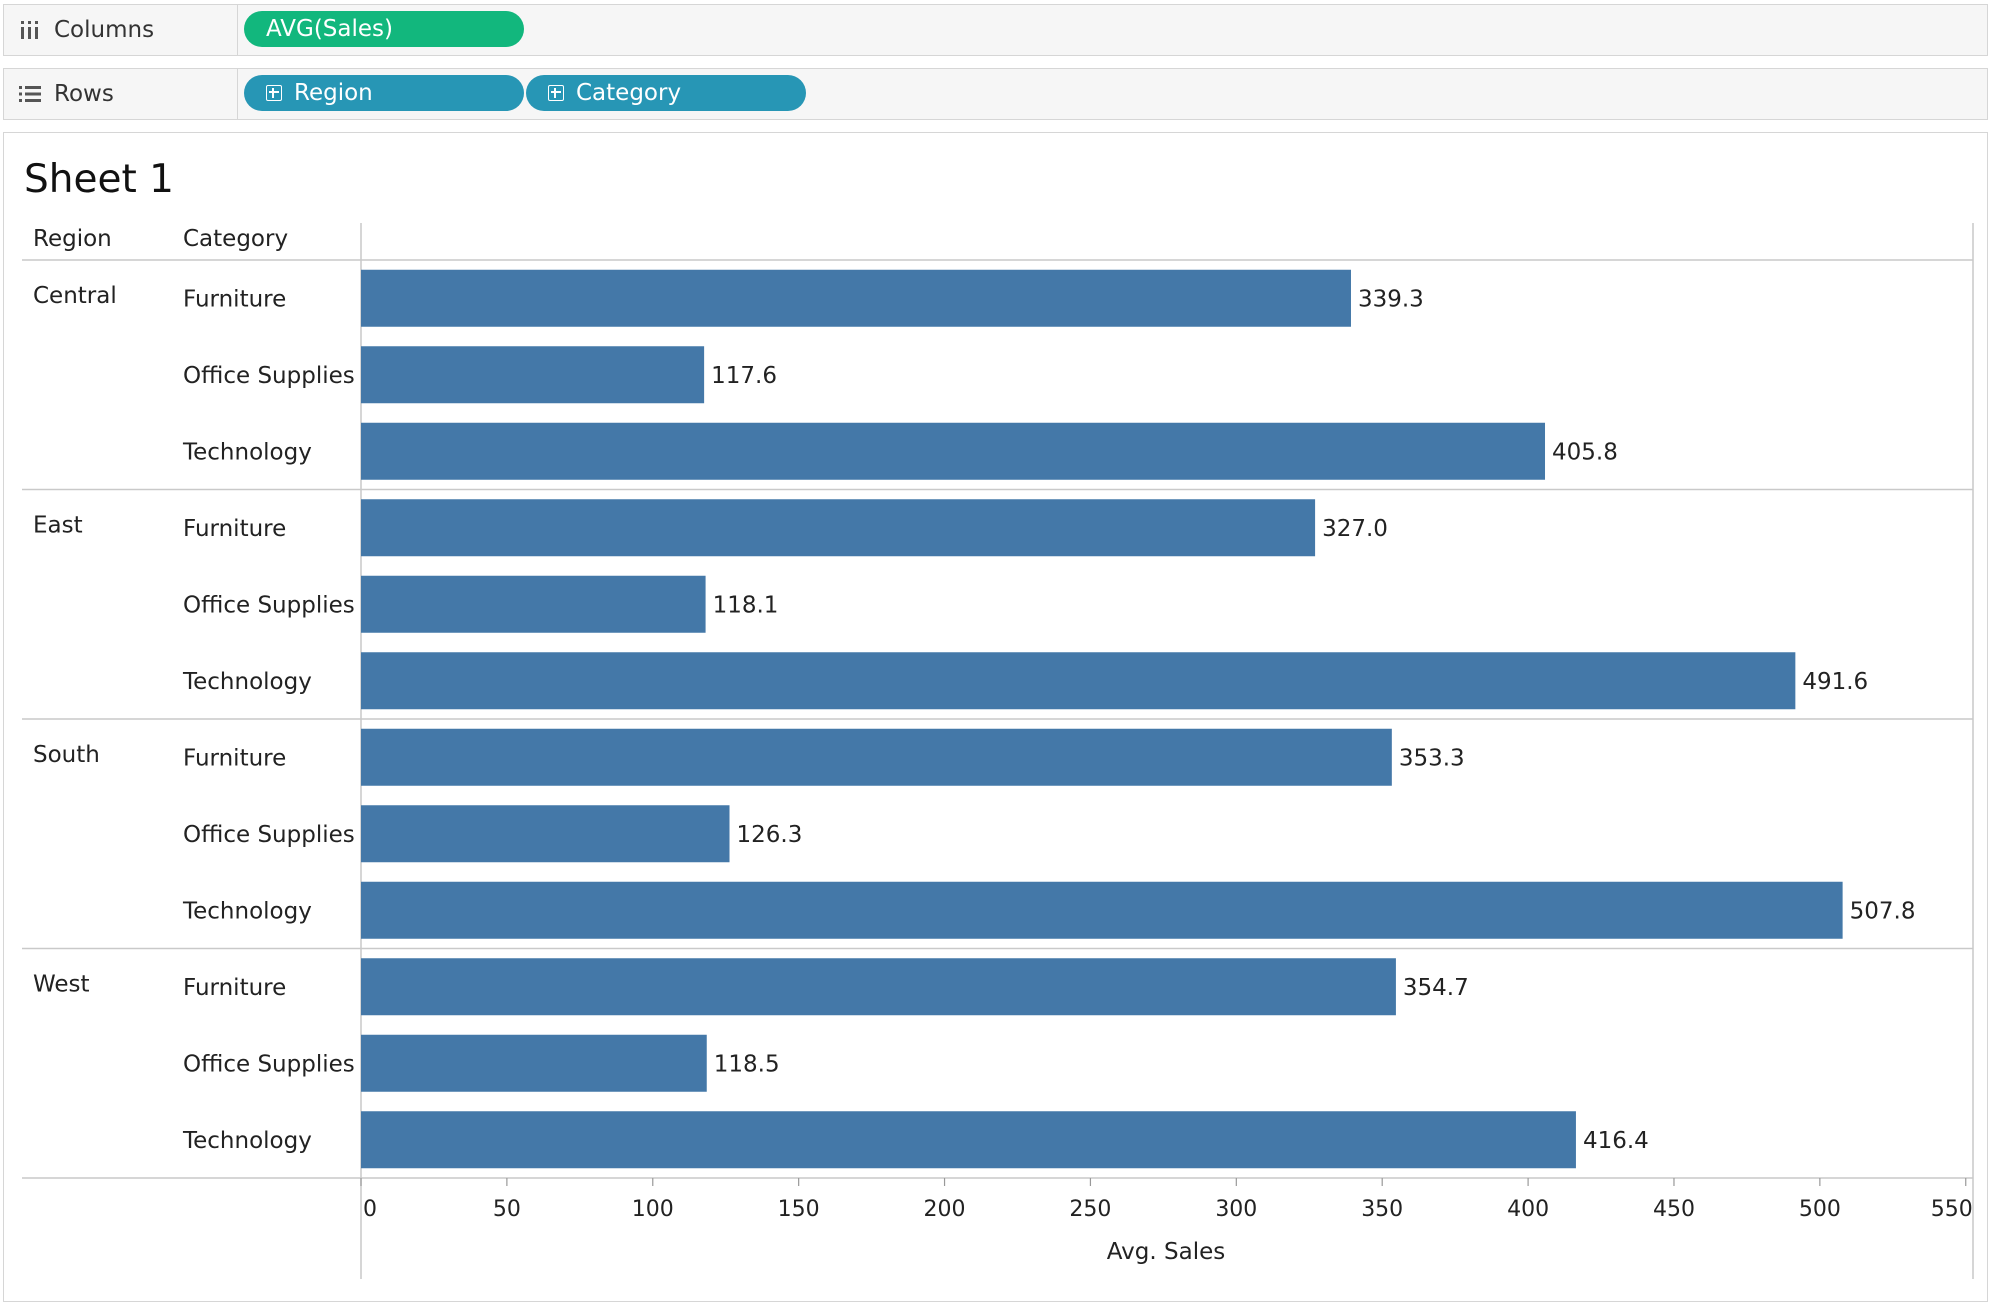 The height and width of the screenshot is (1302, 2000). What do you see at coordinates (1436, 988) in the screenshot?
I see `data-label: 354.7` at bounding box center [1436, 988].